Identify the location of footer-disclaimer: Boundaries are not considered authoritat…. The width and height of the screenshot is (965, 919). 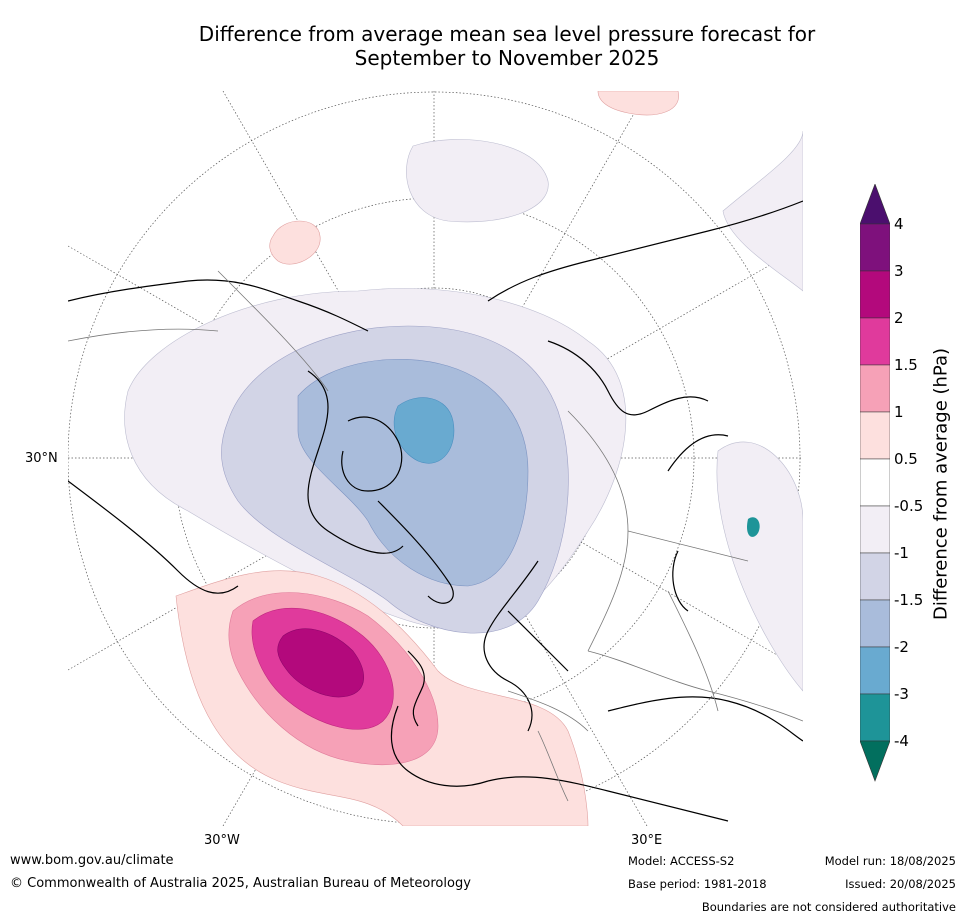
(828, 907).